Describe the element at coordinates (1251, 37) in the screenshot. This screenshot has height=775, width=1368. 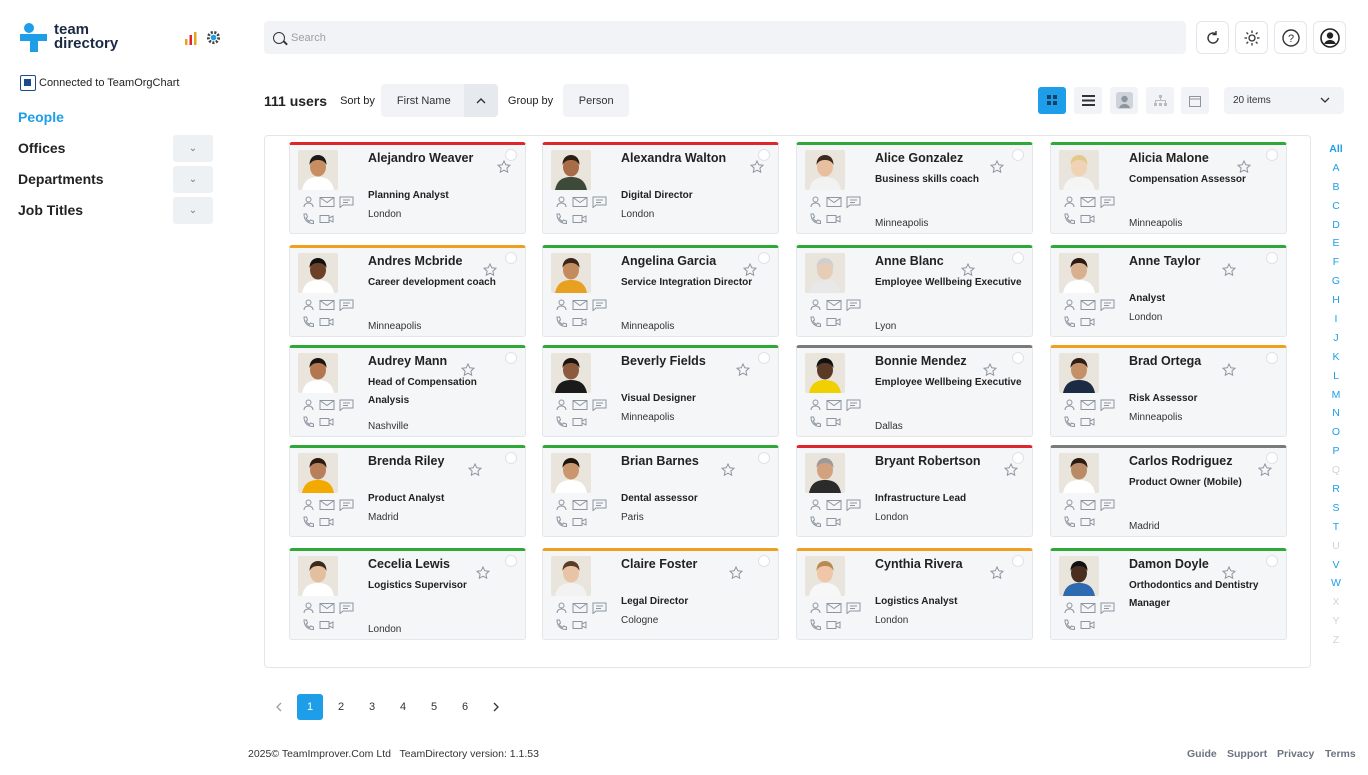
I see `theme-toggle-button` at that location.